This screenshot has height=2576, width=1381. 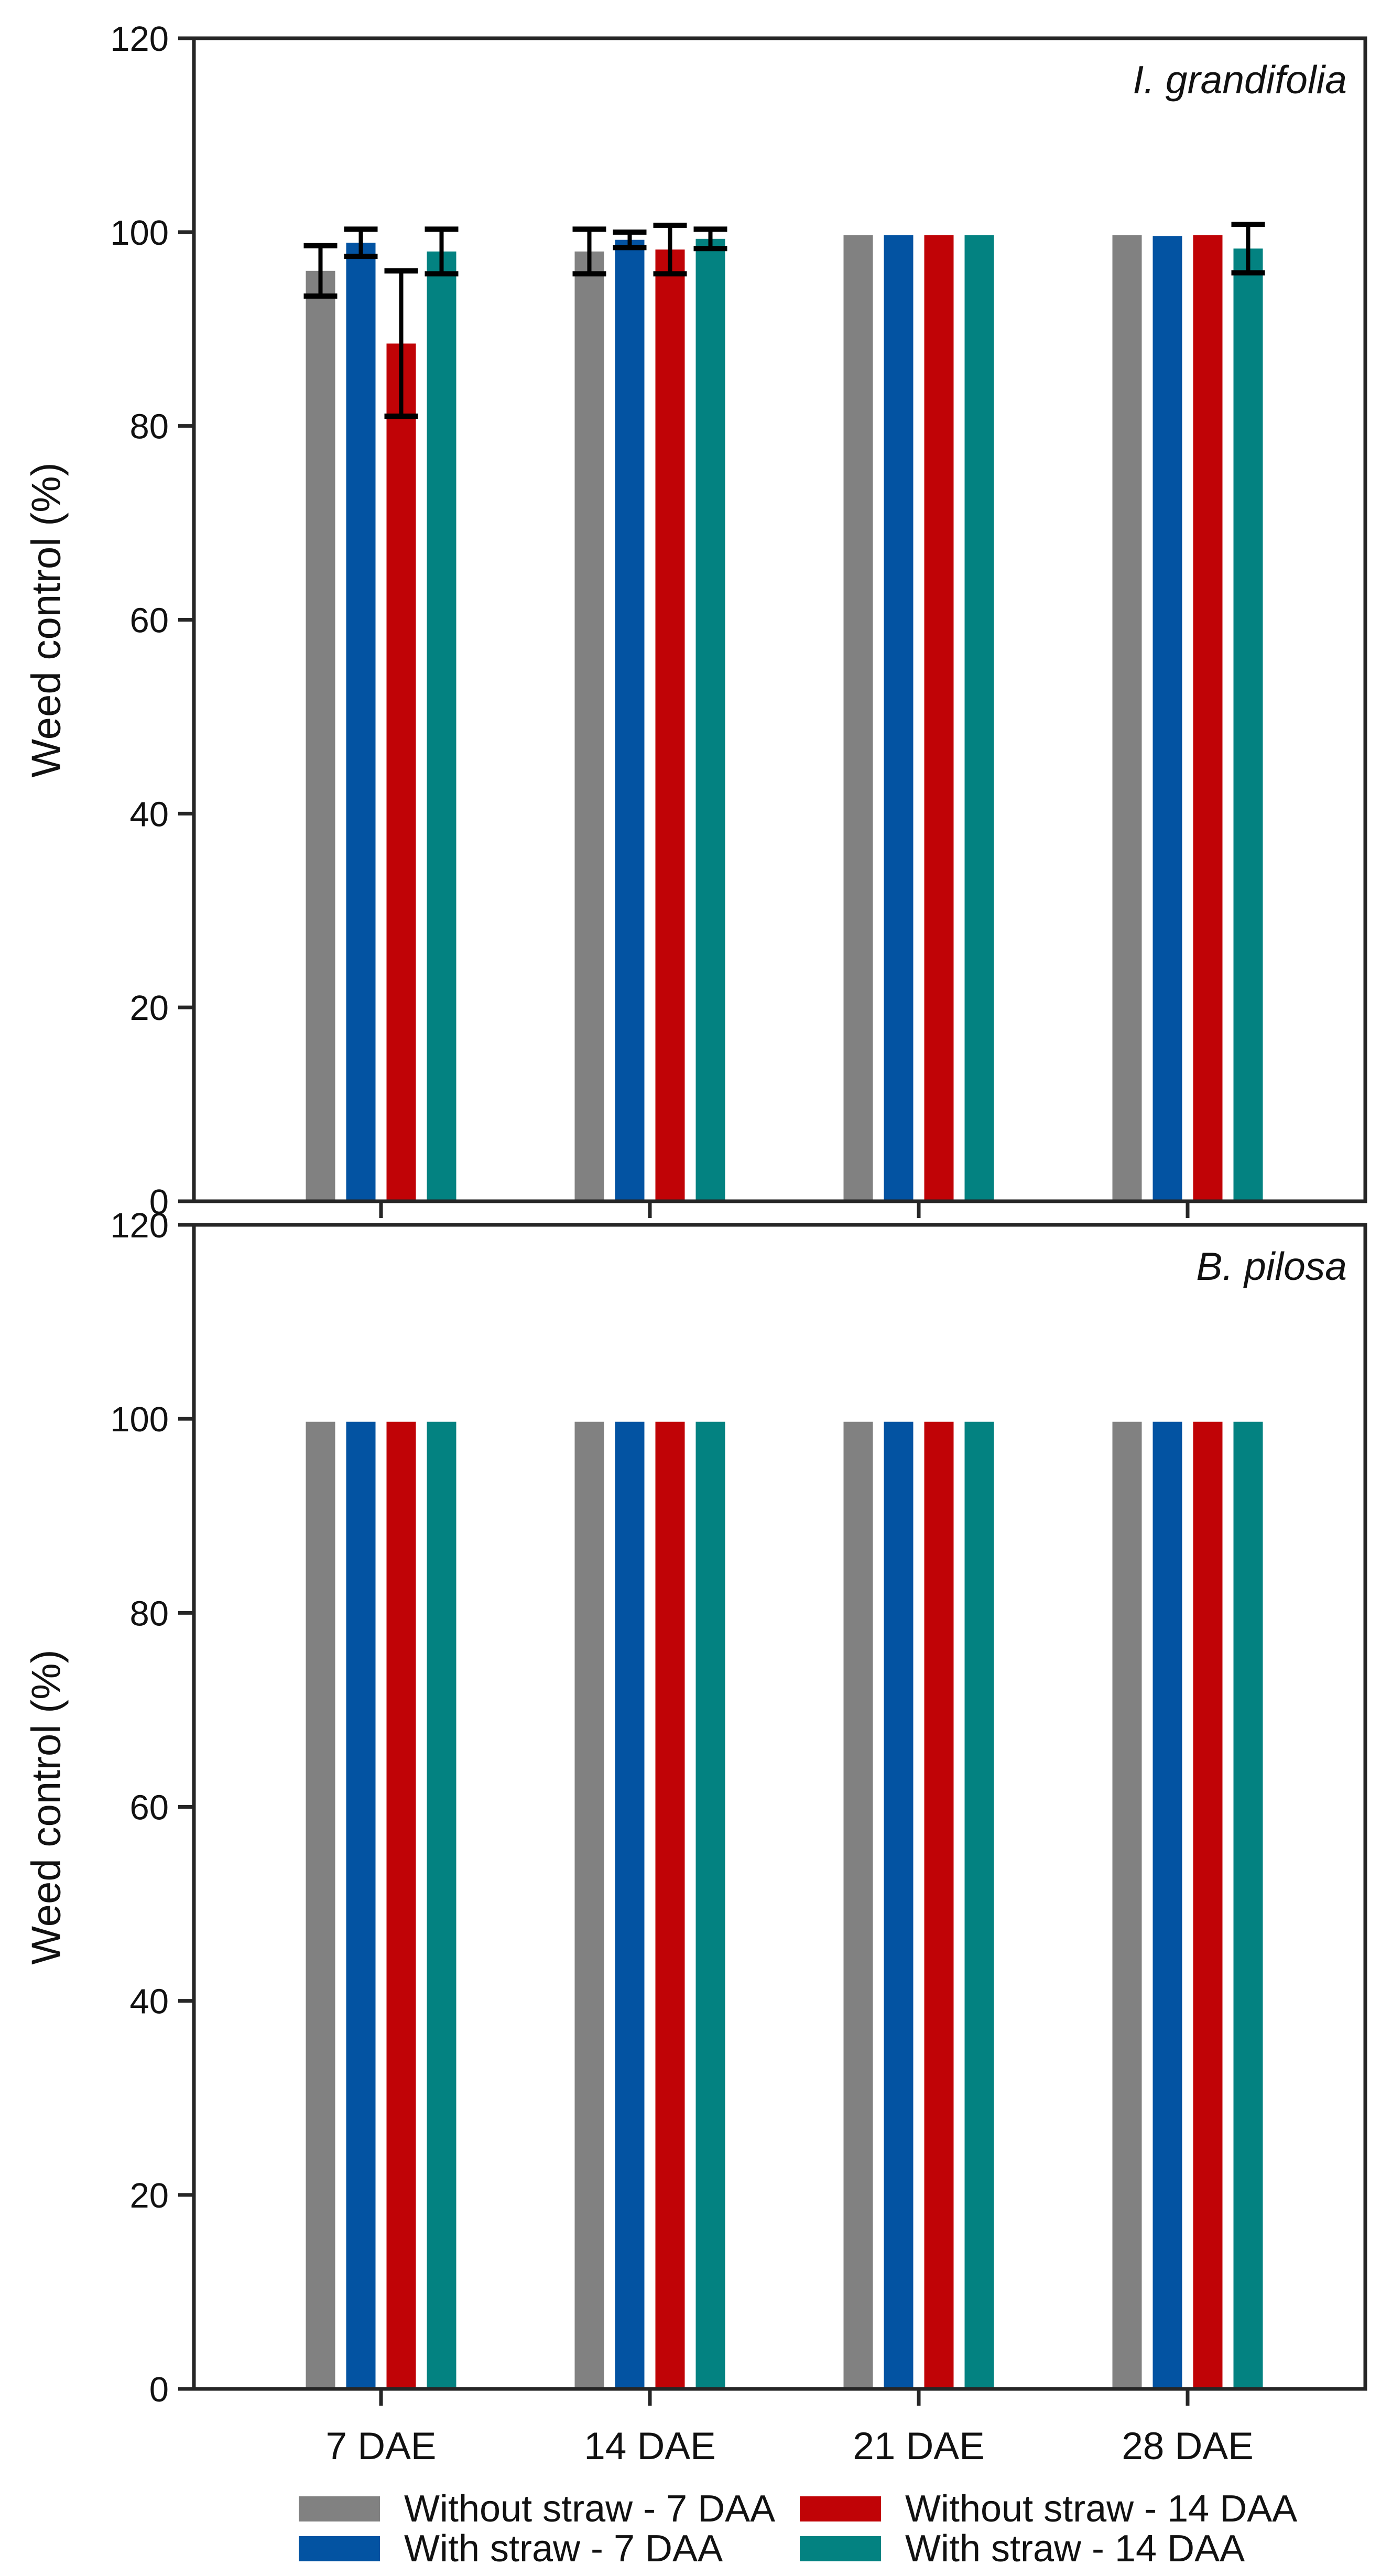 I want to click on bar-panel1-cat2-series4, so click(x=710, y=720).